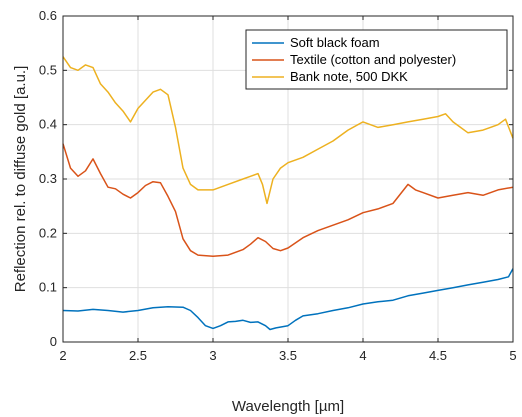 The image size is (522, 417). I want to click on legend-label: Textile (cotton and polyester), so click(373, 59).